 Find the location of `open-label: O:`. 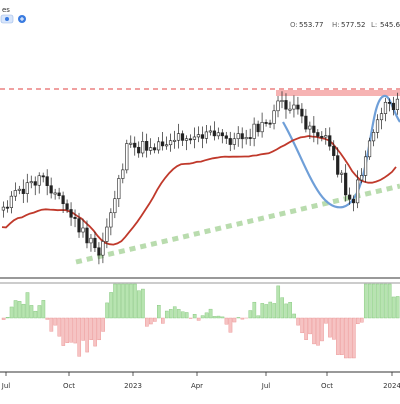

open-label: O: is located at coordinates (294, 25).